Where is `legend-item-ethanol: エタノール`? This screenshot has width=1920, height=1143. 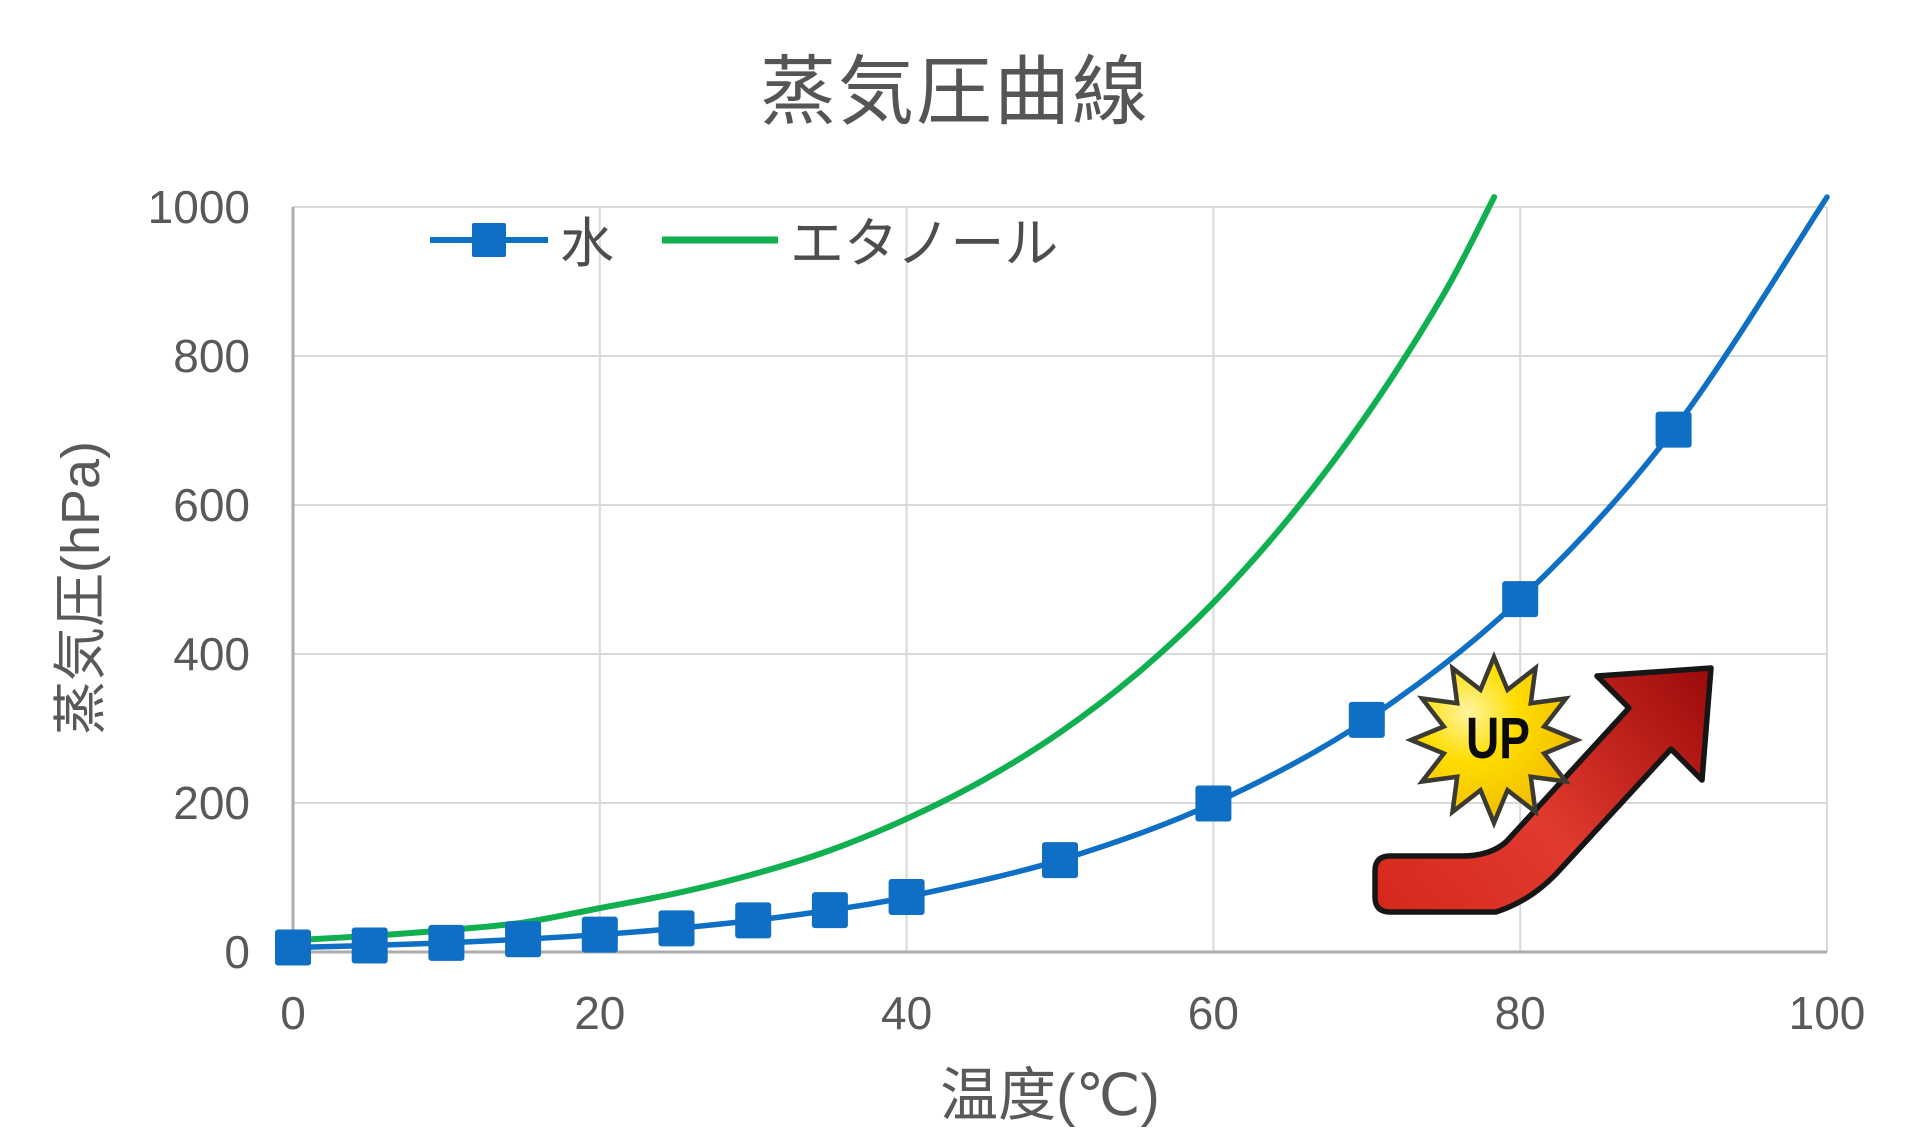
legend-item-ethanol: エタノール is located at coordinates (859, 238).